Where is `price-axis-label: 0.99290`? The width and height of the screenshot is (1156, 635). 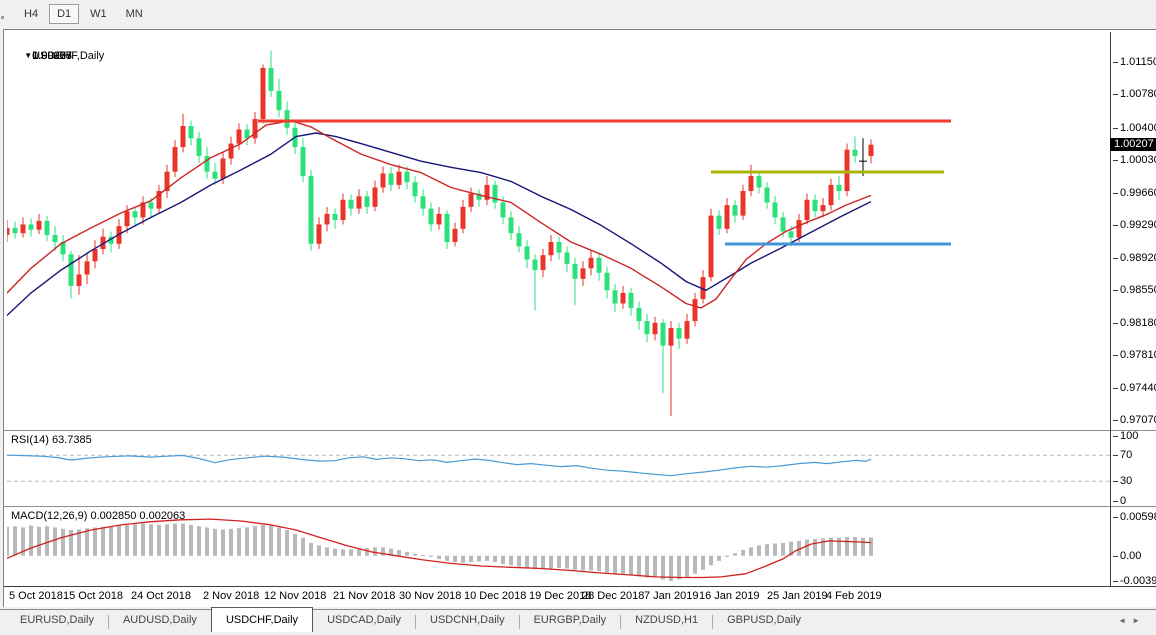 price-axis-label: 0.99290 is located at coordinates (1134, 225).